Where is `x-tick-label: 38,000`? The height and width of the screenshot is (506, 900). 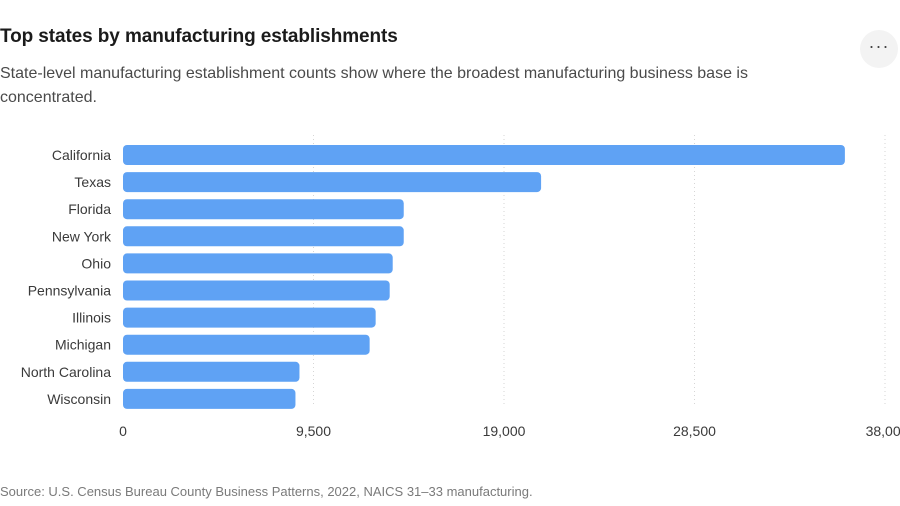
x-tick-label: 38,000 is located at coordinates (883, 431).